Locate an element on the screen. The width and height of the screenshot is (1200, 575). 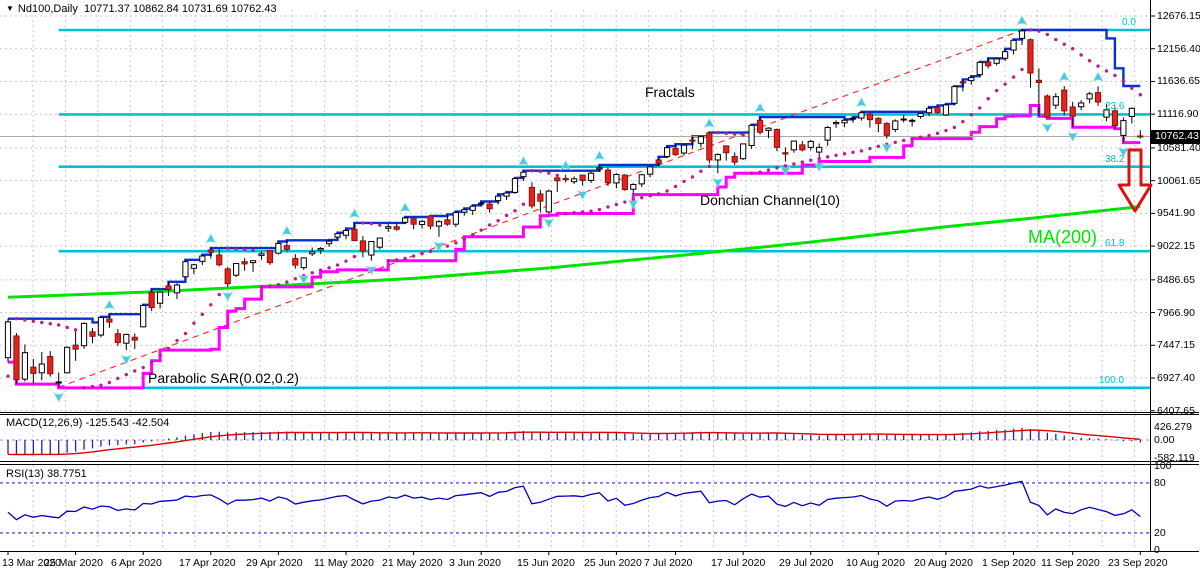
rsi-axis-label: 20 is located at coordinates (1160, 533).